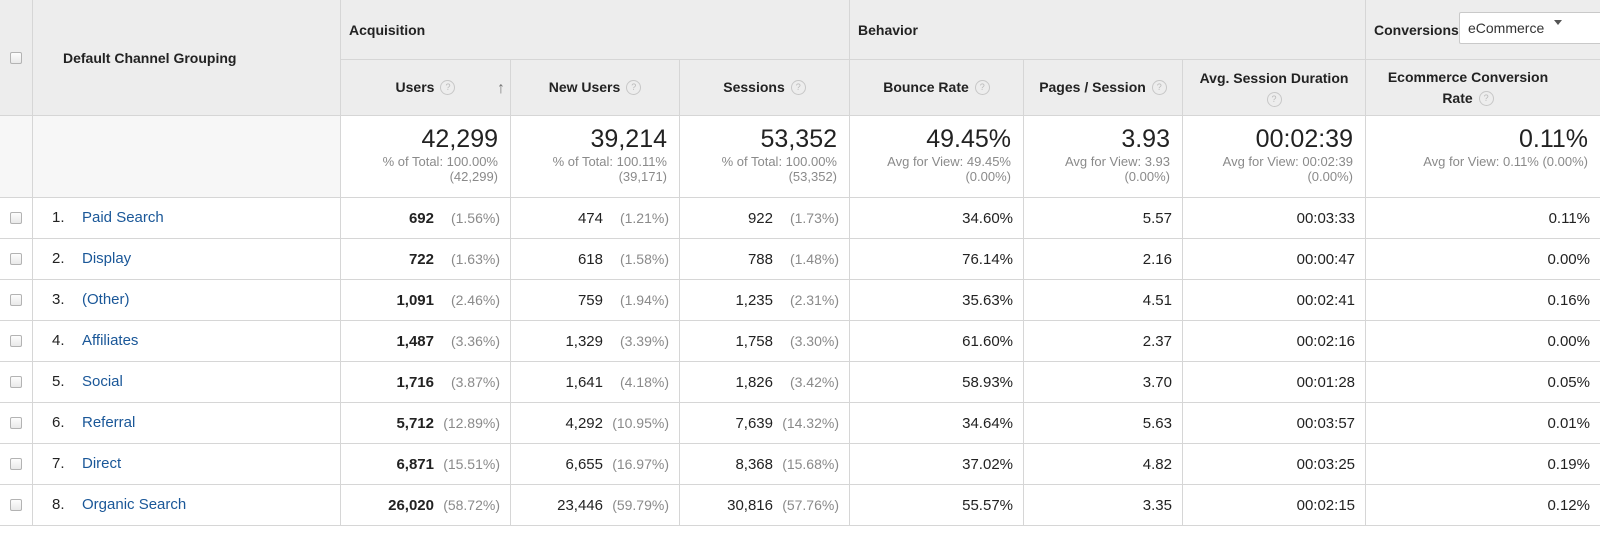 The height and width of the screenshot is (537, 1600). What do you see at coordinates (102, 463) in the screenshot?
I see `channel-link: Direct` at bounding box center [102, 463].